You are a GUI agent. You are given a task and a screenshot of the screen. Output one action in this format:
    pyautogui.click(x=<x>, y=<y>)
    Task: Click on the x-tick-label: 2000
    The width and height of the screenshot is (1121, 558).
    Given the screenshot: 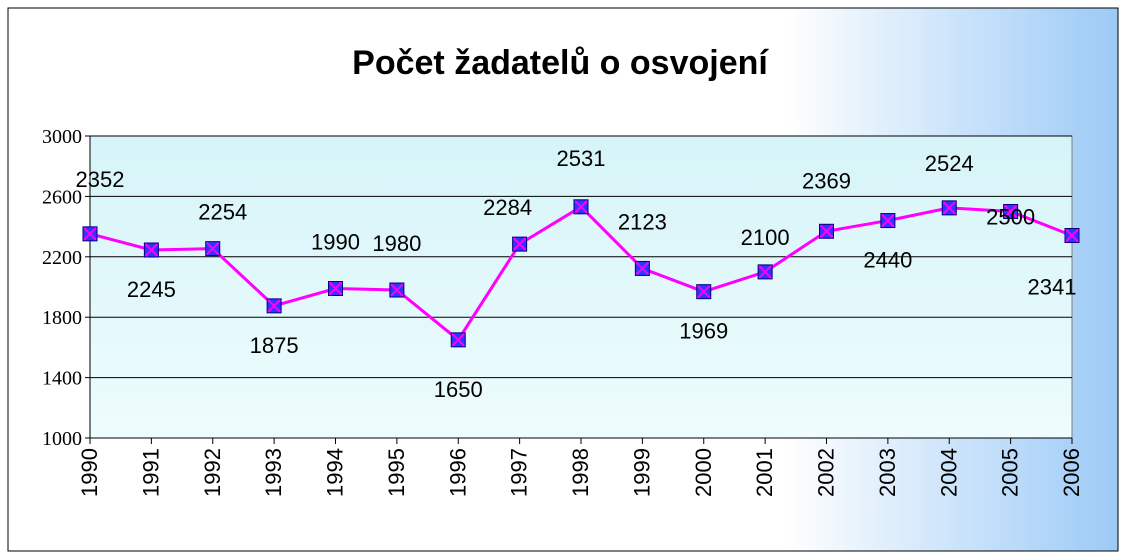 What is the action you would take?
    pyautogui.click(x=703, y=472)
    